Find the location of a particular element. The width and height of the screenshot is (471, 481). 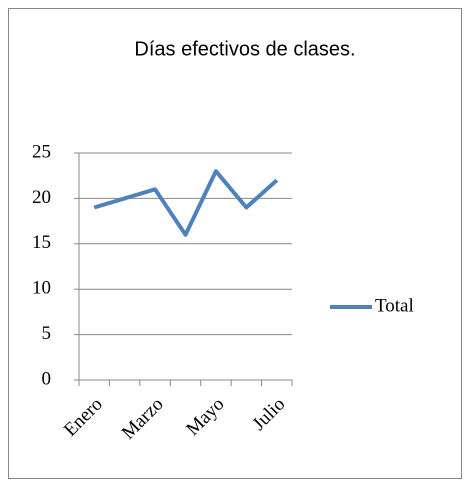

y-tick-label: 5 is located at coordinates (47, 333).